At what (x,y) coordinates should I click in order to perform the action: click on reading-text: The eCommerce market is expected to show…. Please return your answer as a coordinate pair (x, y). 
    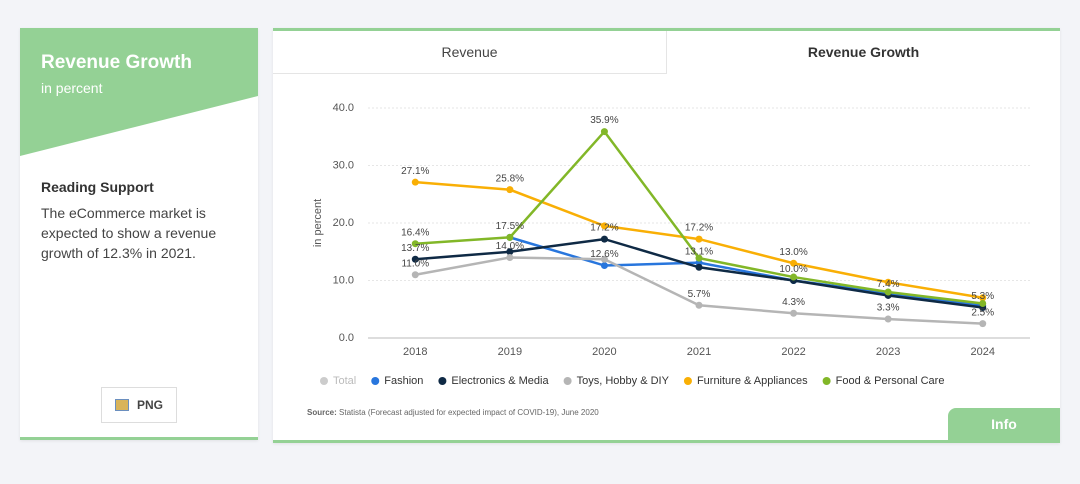
    Looking at the image, I should click on (129, 233).